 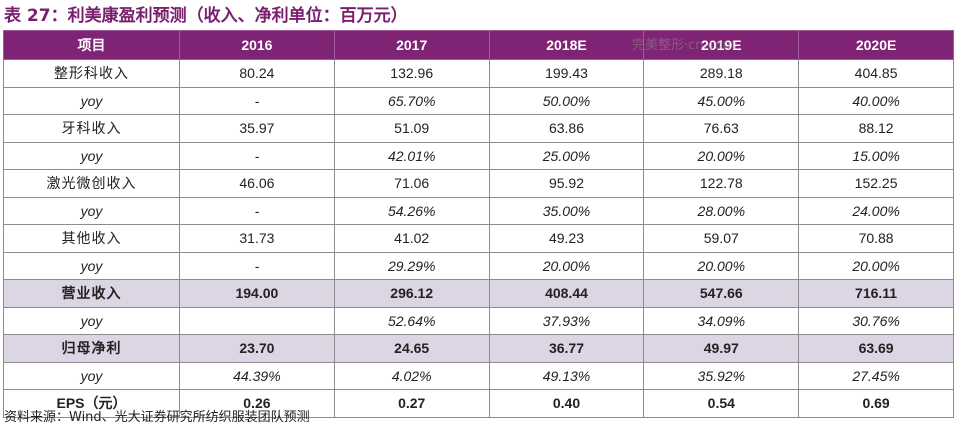 I want to click on table-row-eps: EPS（元） 0.26 0.27 0.40 0.54 0.69, so click(x=478, y=403).